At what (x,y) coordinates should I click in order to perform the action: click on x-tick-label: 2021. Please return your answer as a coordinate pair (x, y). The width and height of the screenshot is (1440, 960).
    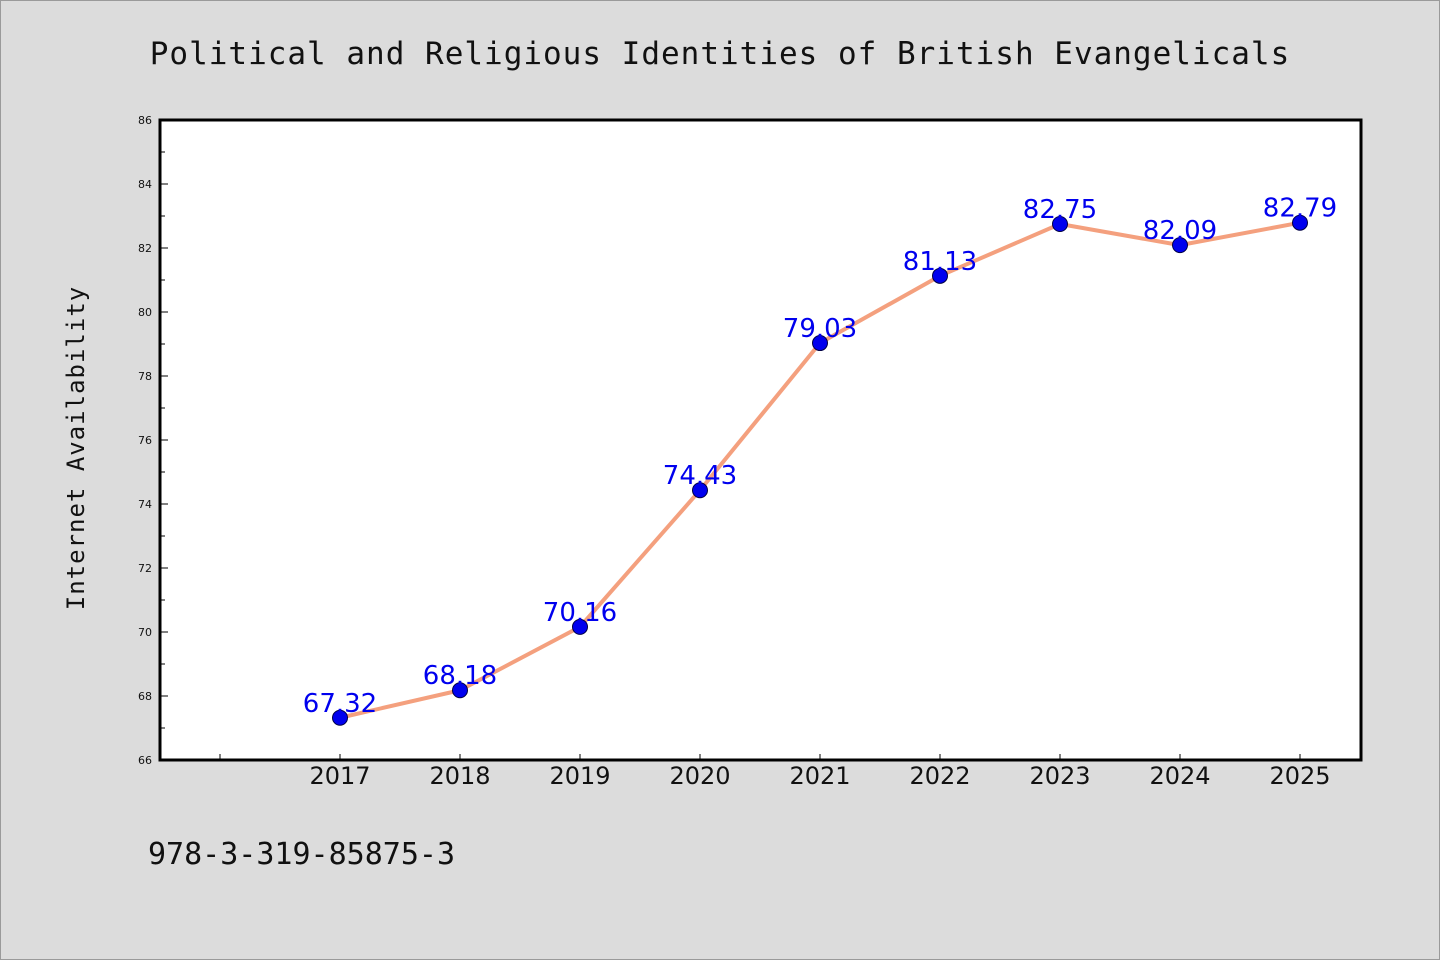
    Looking at the image, I should click on (819, 776).